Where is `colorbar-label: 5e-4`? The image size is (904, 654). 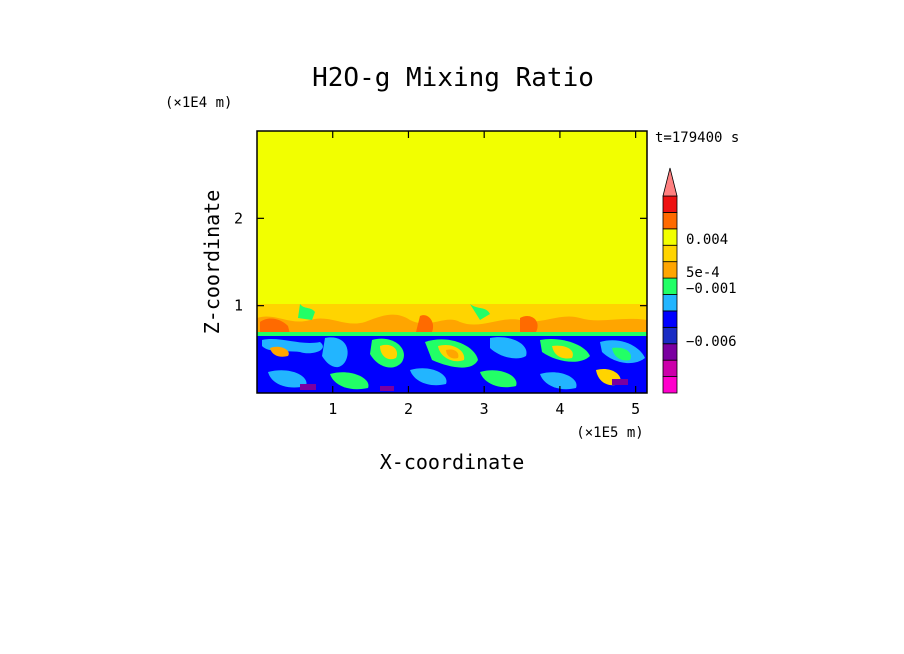
colorbar-label: 5e-4 is located at coordinates (703, 273).